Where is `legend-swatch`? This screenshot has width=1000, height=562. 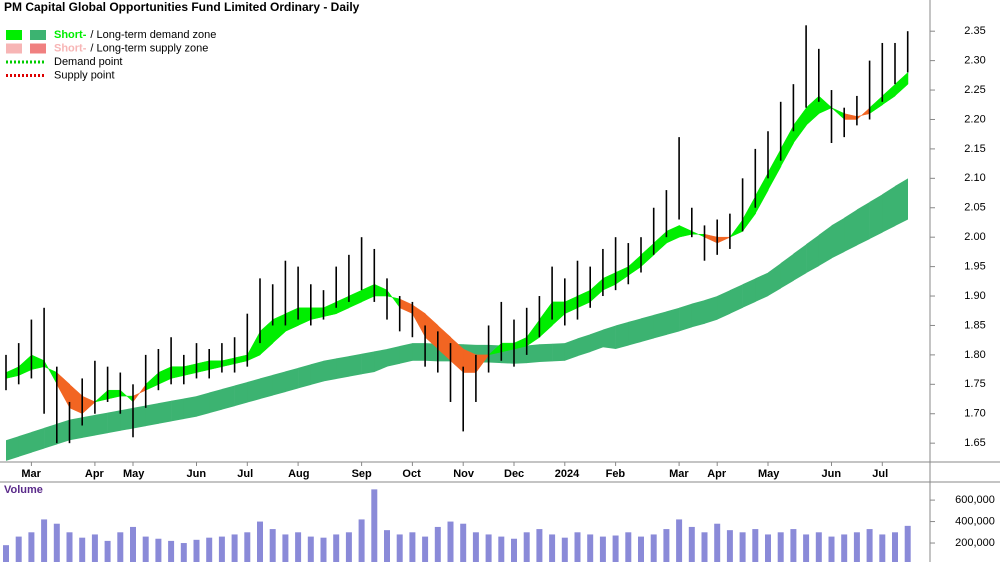 legend-swatch is located at coordinates (38, 48).